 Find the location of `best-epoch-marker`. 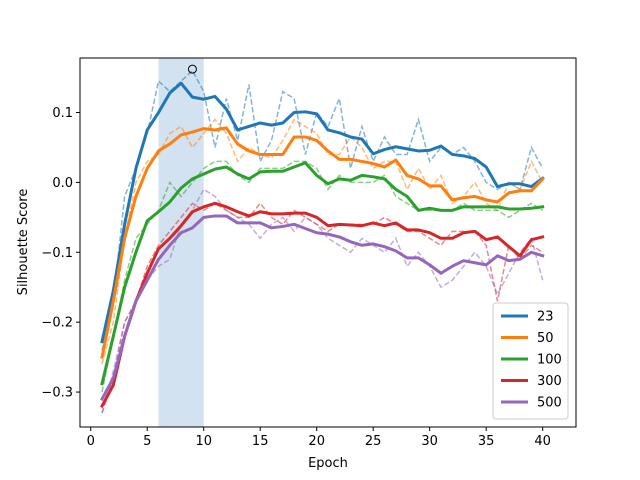

best-epoch-marker is located at coordinates (192, 69).